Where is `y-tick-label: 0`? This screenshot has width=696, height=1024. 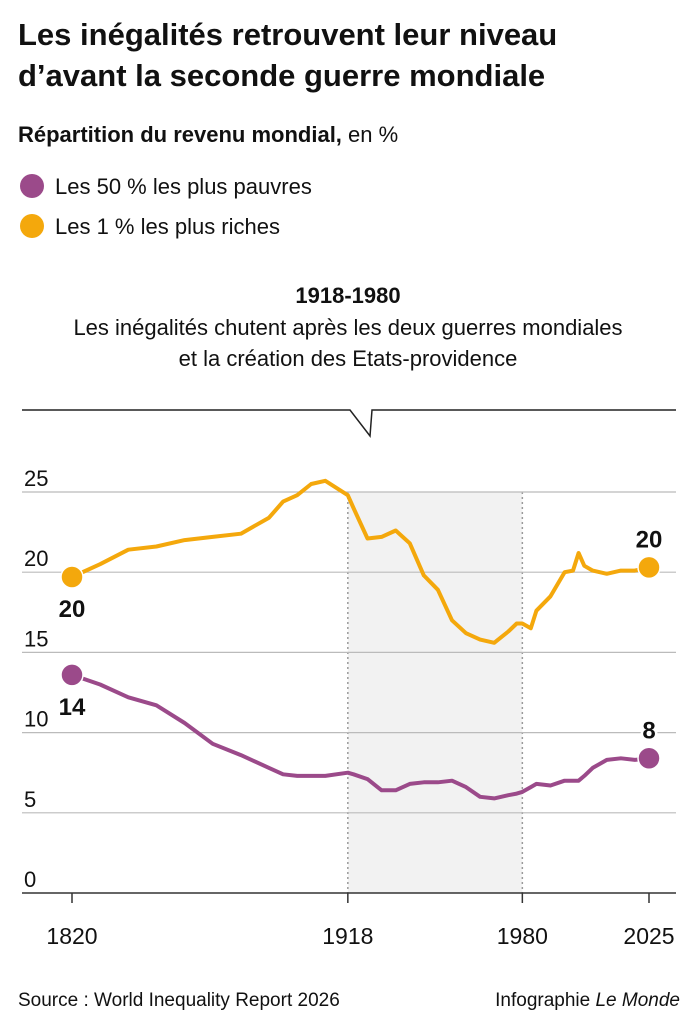 y-tick-label: 0 is located at coordinates (30, 879).